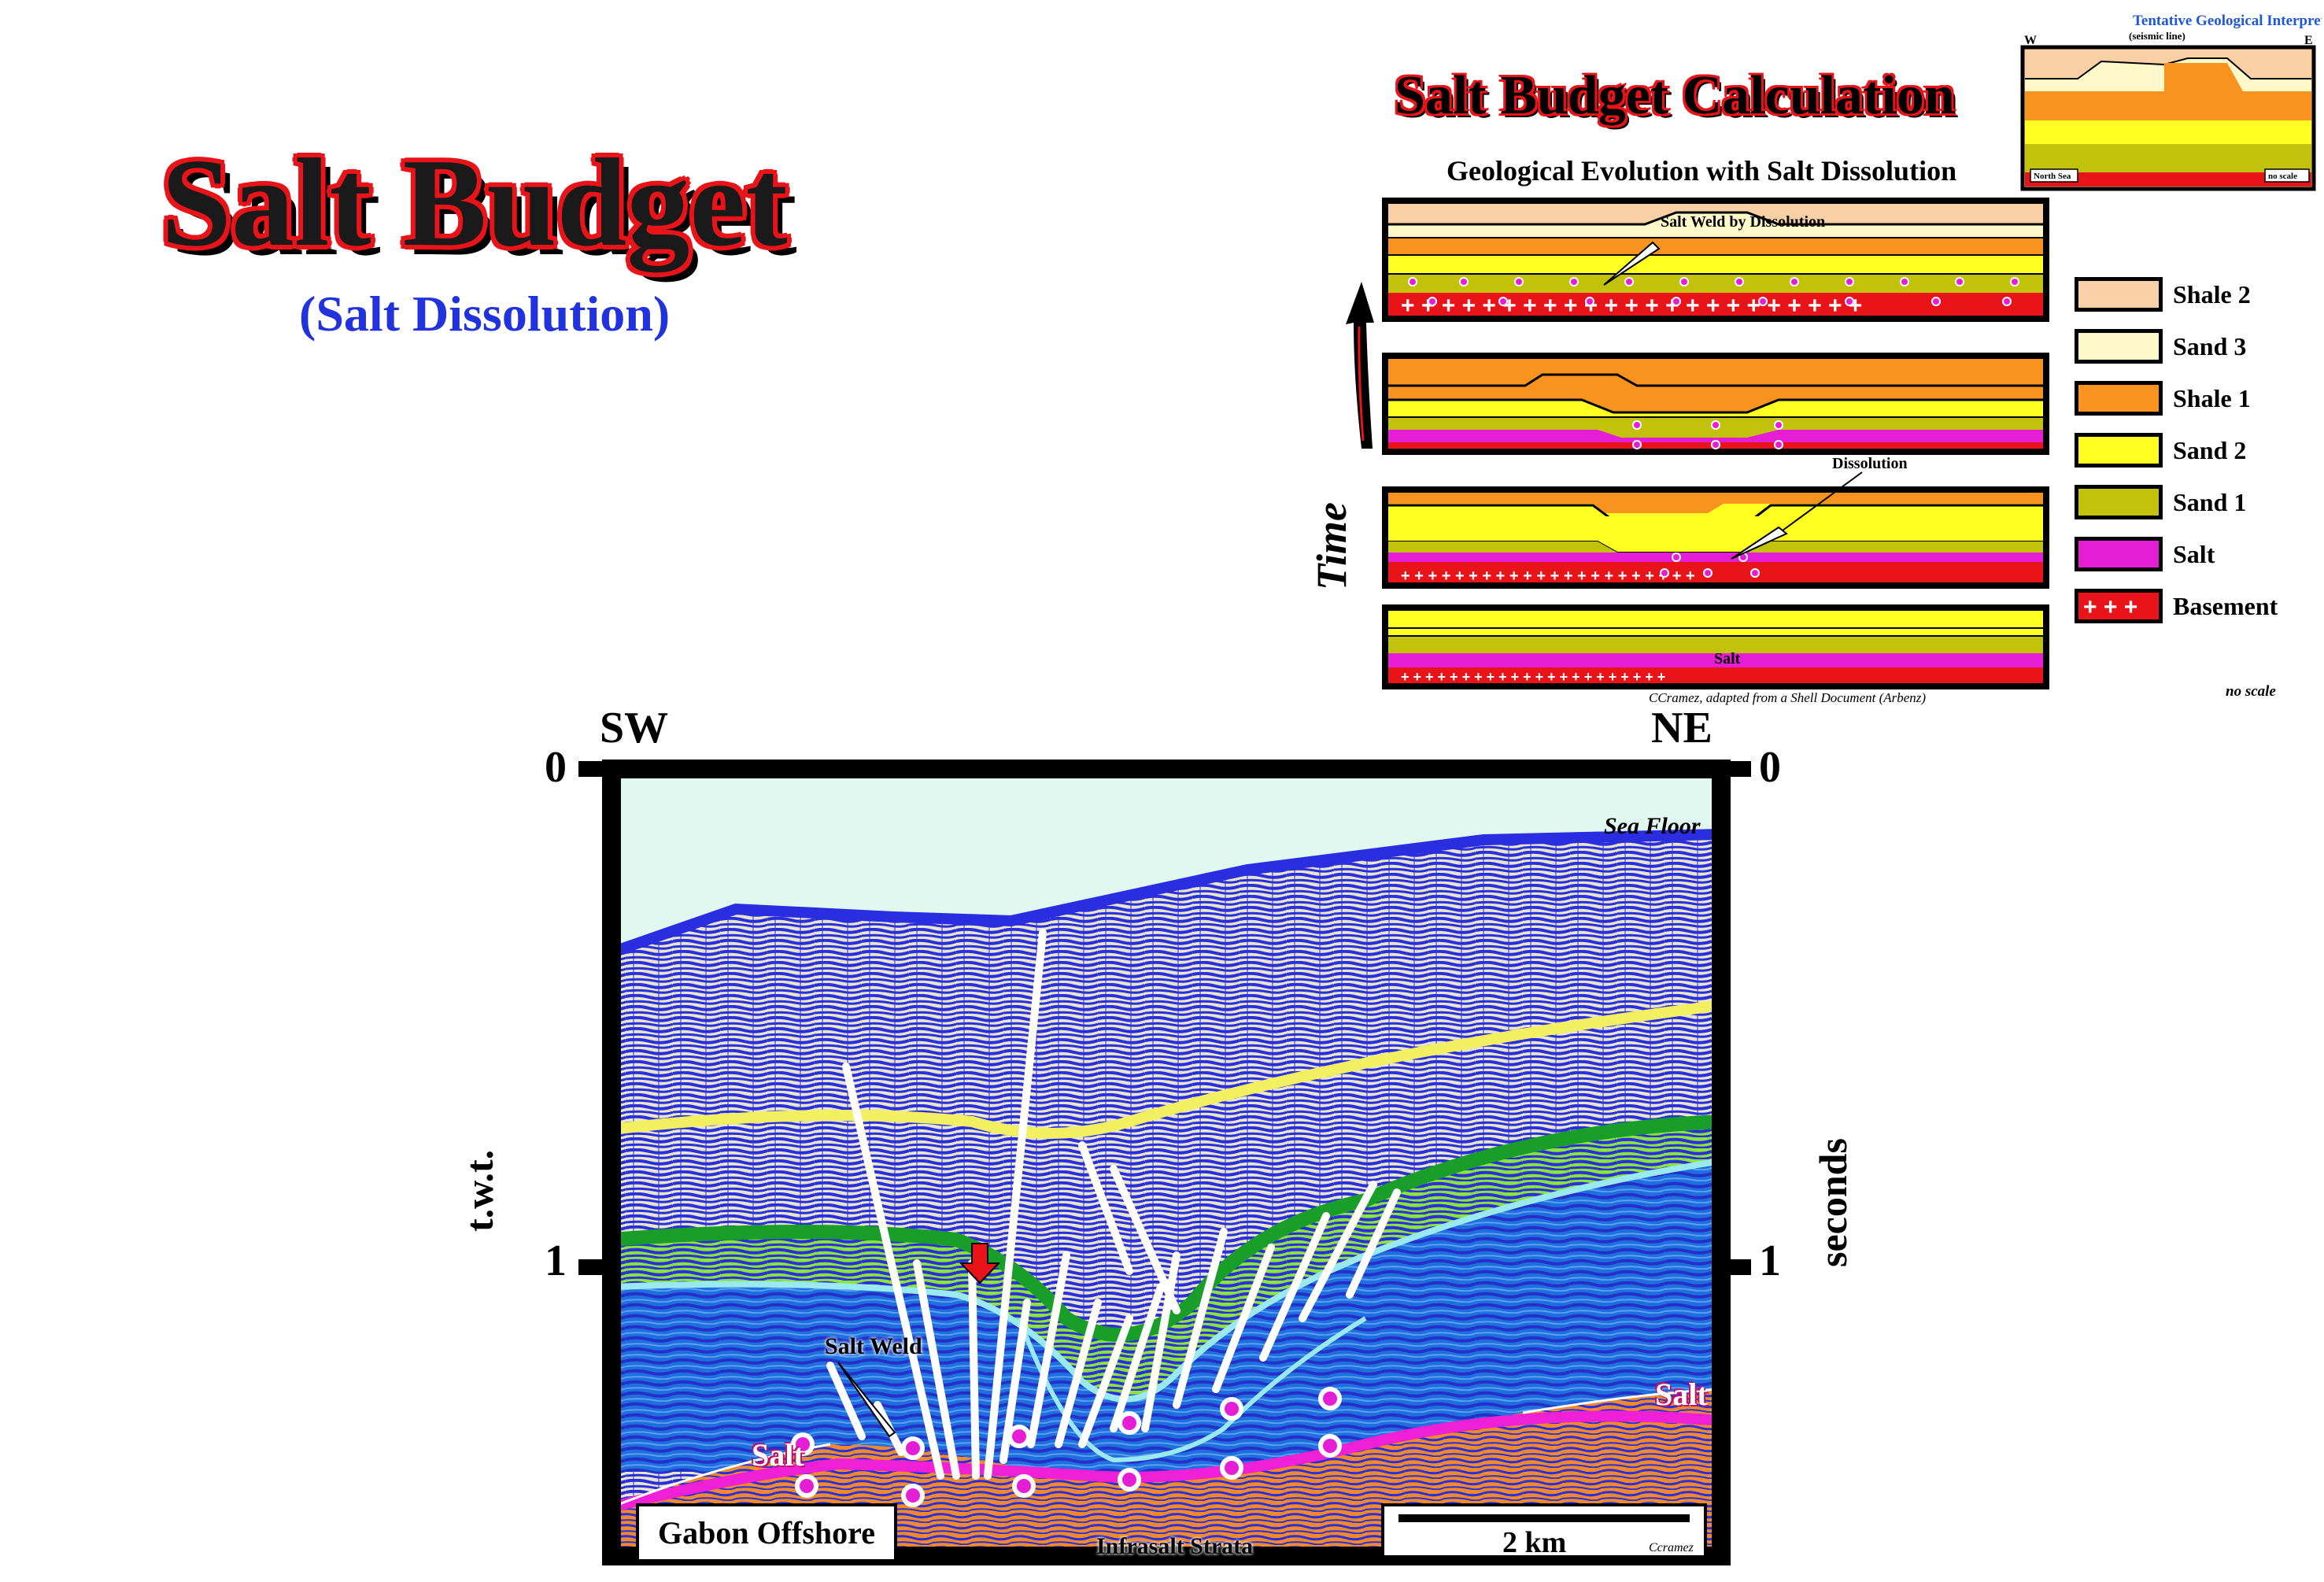  I want to click on ne-label: NE, so click(1682, 728).